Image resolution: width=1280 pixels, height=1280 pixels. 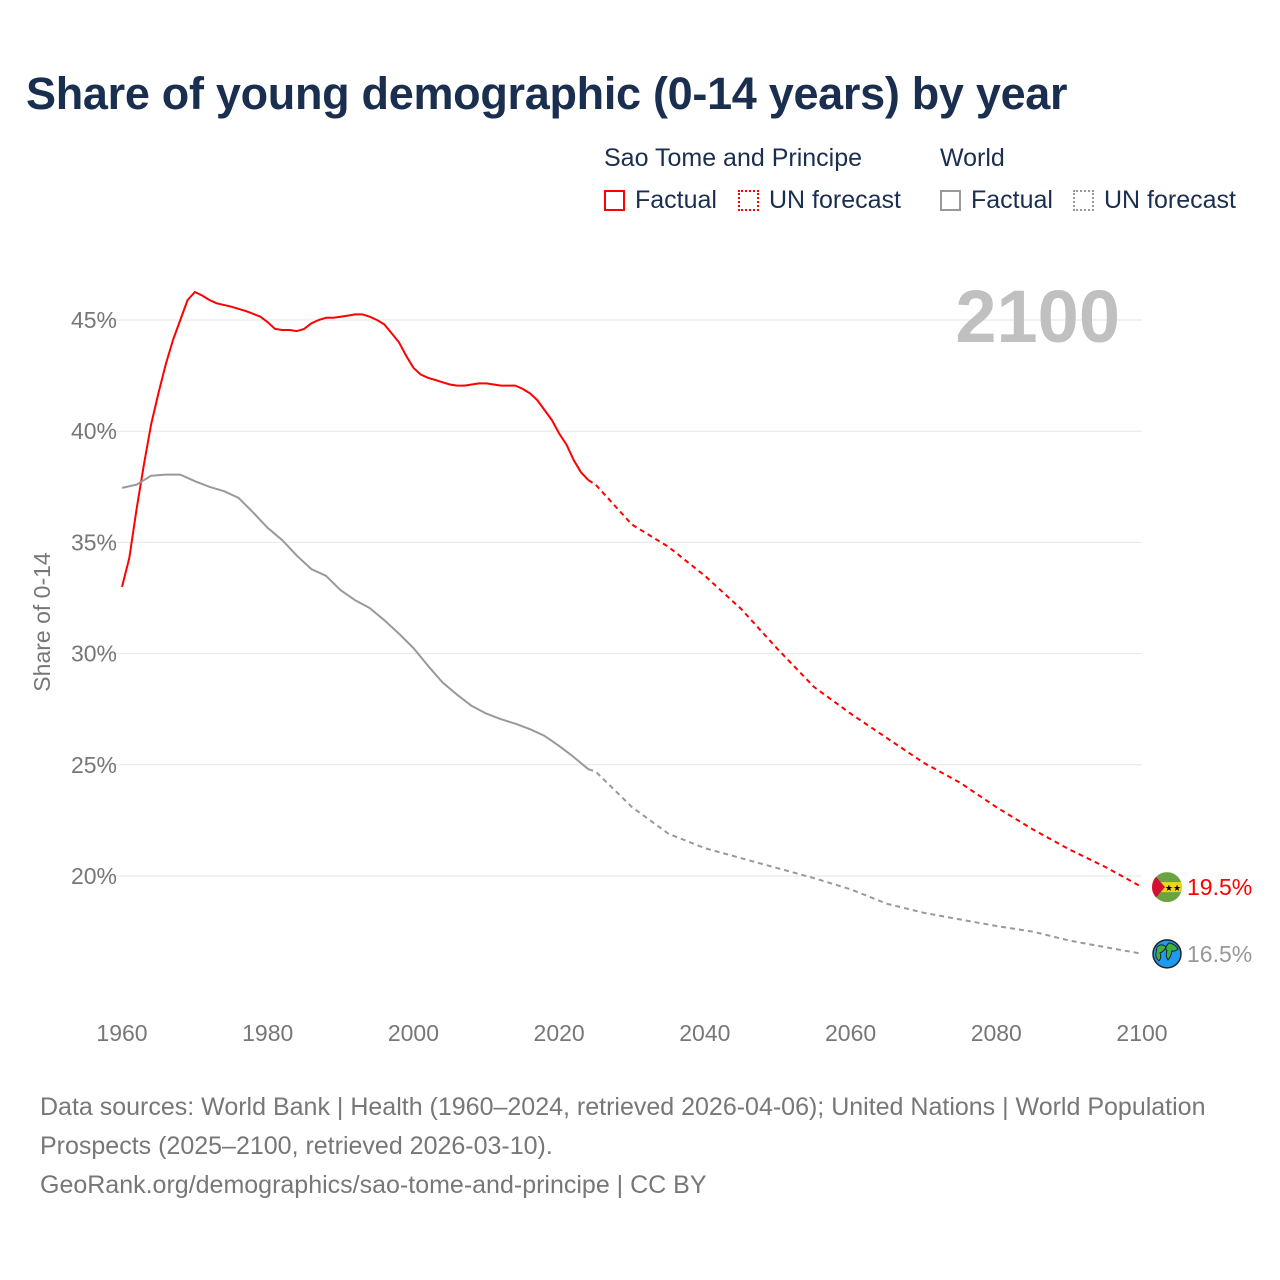 I want to click on x-tick-label: 1960, so click(x=121, y=1033).